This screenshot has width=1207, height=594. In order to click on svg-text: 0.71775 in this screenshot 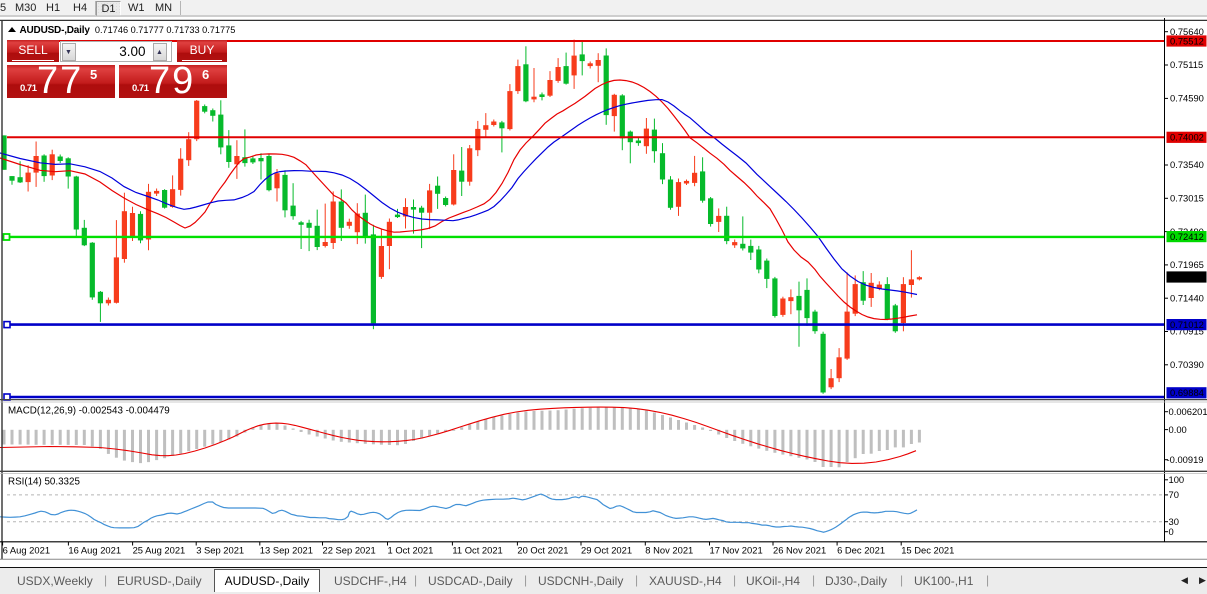, I will do `click(1187, 276)`.